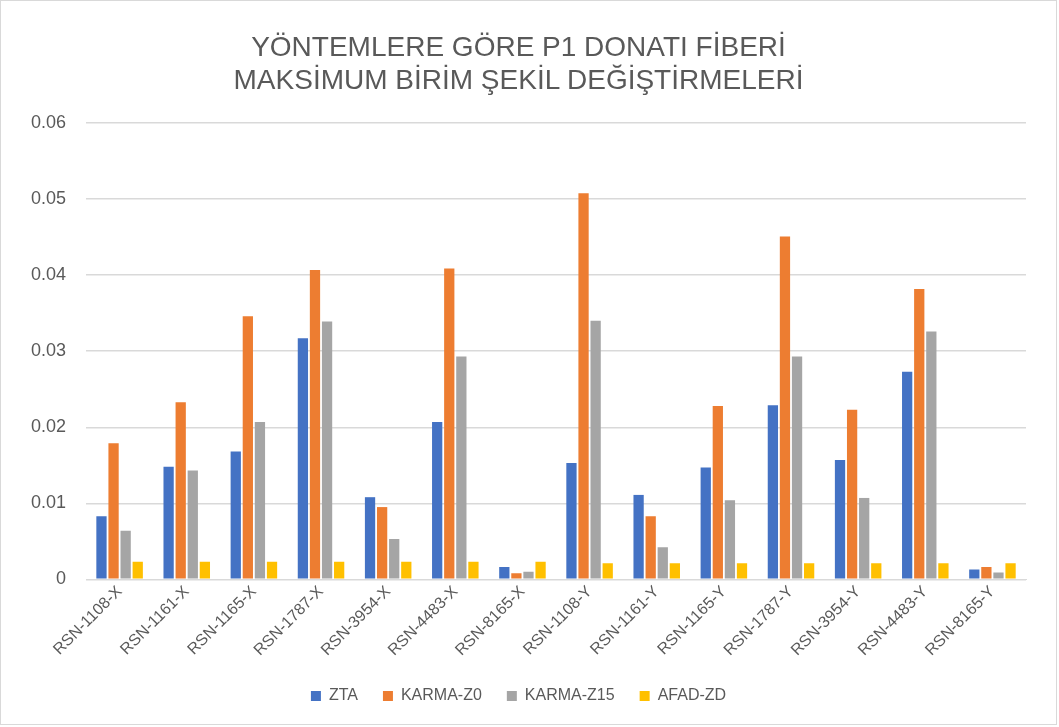  I want to click on y-tick-label: 0, so click(61, 578).